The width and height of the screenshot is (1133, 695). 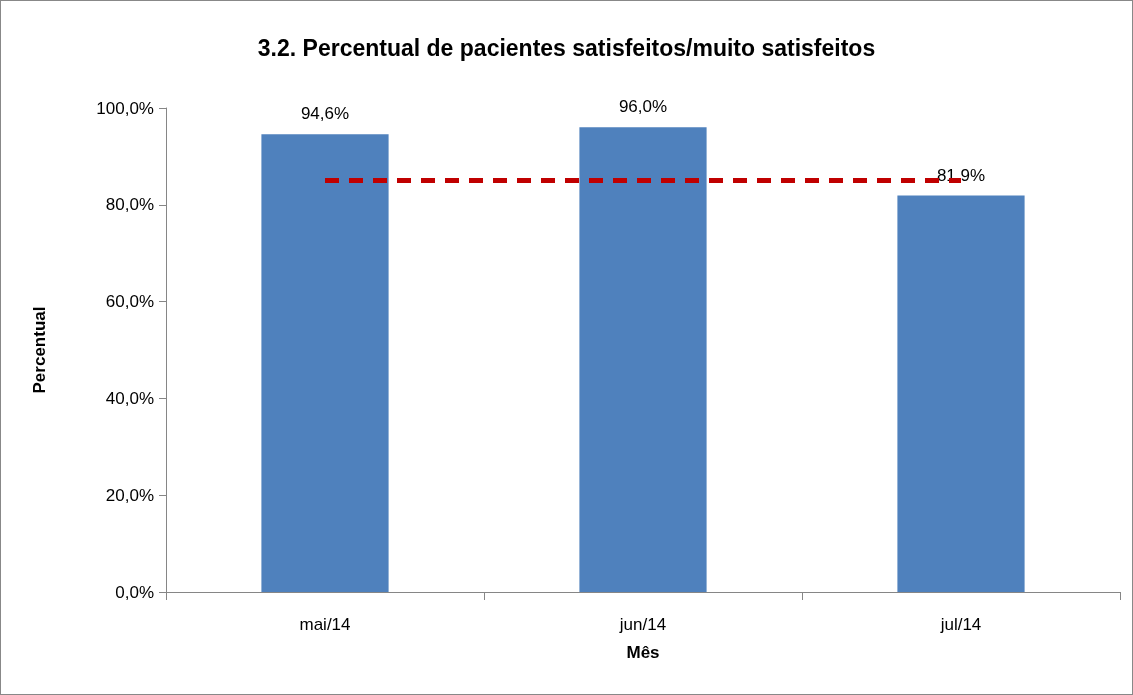 What do you see at coordinates (134, 592) in the screenshot?
I see `y-tick-label: 0,0%` at bounding box center [134, 592].